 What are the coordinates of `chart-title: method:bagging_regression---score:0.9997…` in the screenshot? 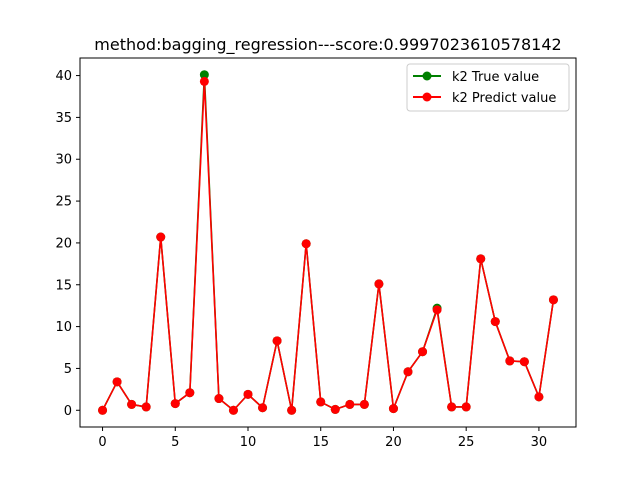 It's located at (327, 45).